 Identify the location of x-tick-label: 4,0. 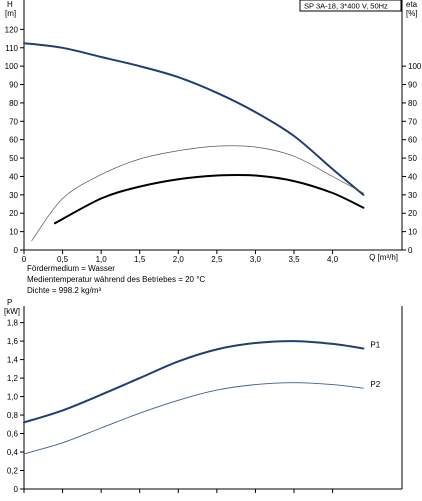
(333, 259).